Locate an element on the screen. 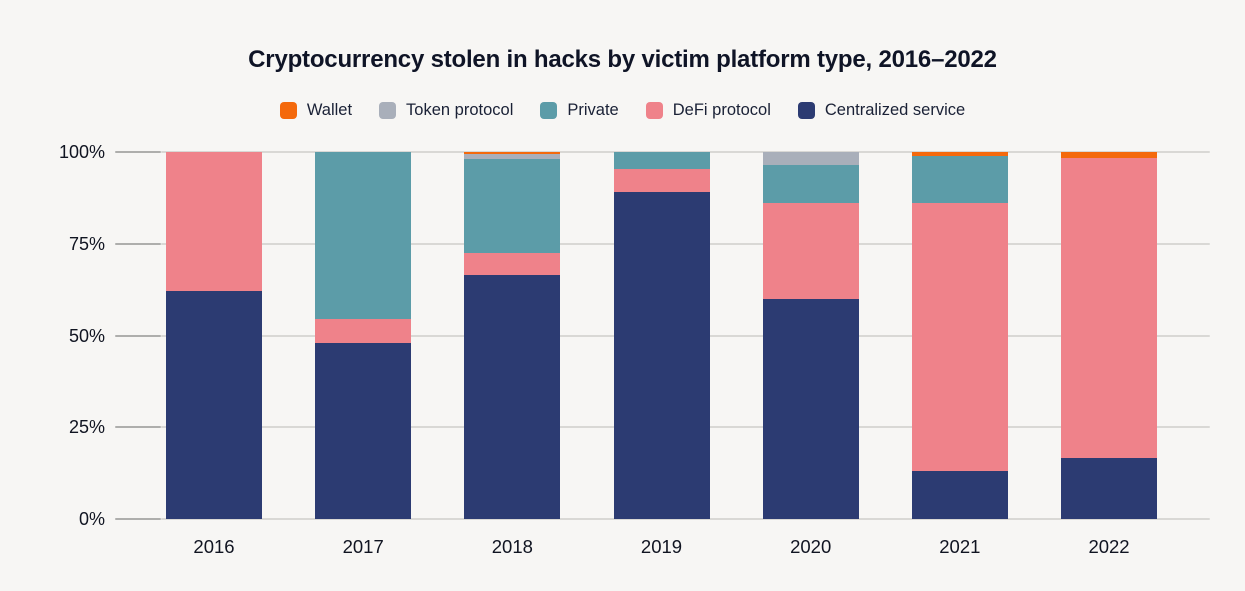 The image size is (1245, 591). x-axis-label-2021: 2021 is located at coordinates (960, 546).